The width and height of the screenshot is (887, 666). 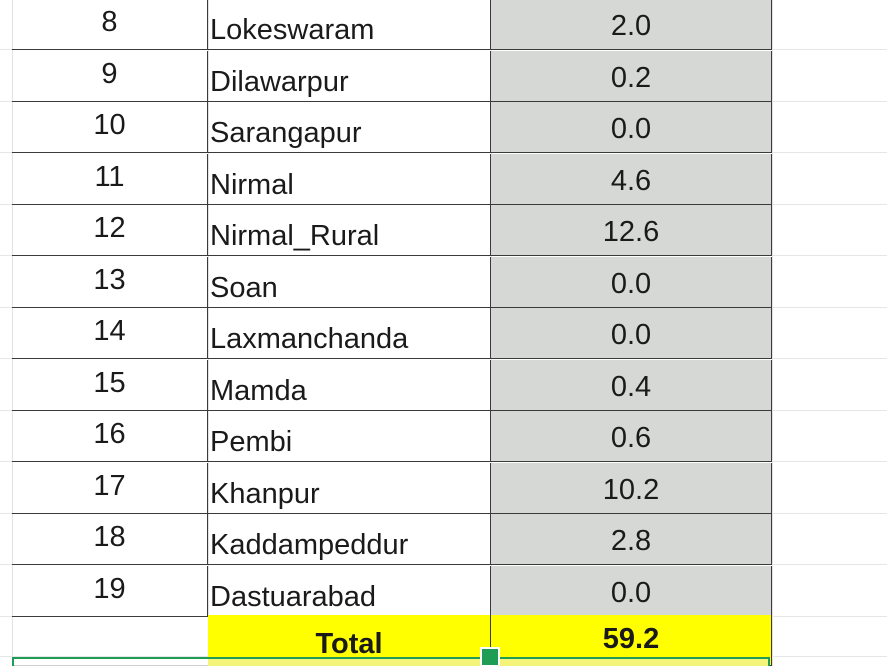 I want to click on rainfall-value-cell: 2.0, so click(x=631, y=25).